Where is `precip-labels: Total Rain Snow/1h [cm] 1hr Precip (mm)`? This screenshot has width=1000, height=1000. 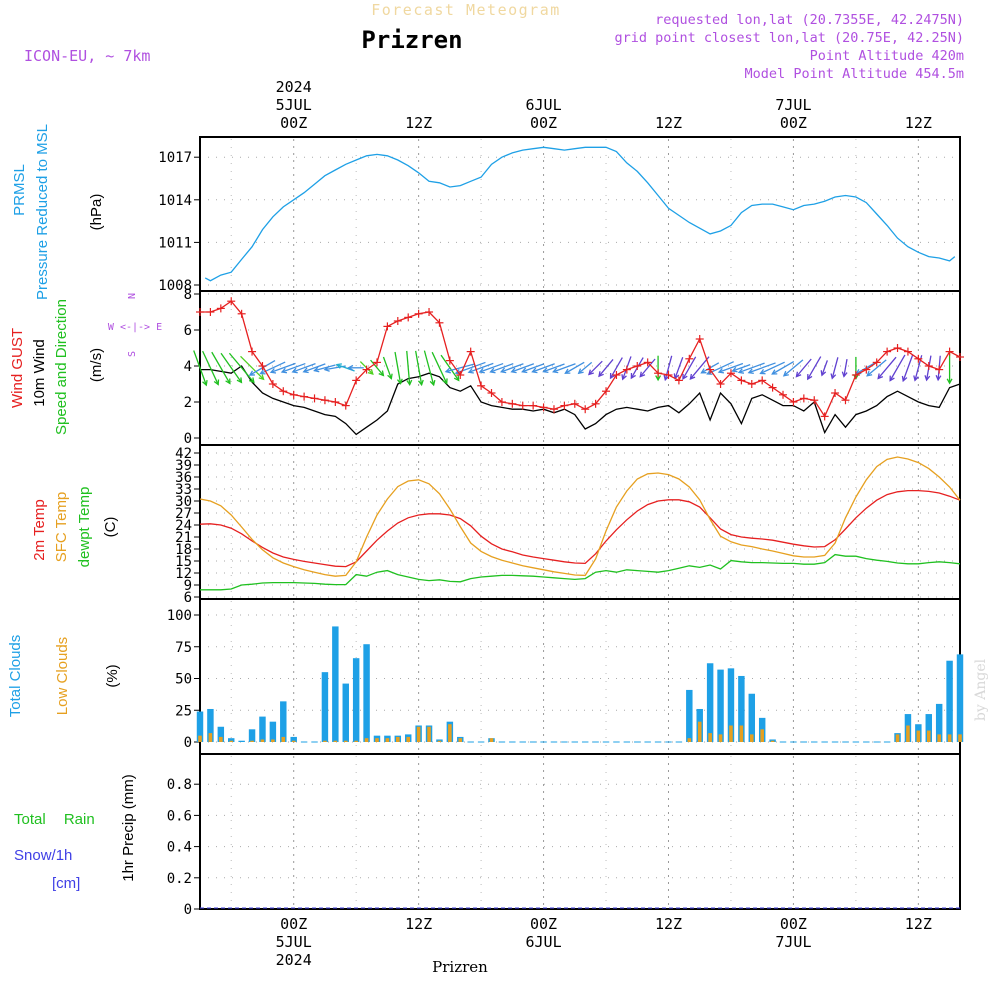
precip-labels: Total Rain Snow/1h [cm] 1hr Precip (mm) is located at coordinates (75, 833).